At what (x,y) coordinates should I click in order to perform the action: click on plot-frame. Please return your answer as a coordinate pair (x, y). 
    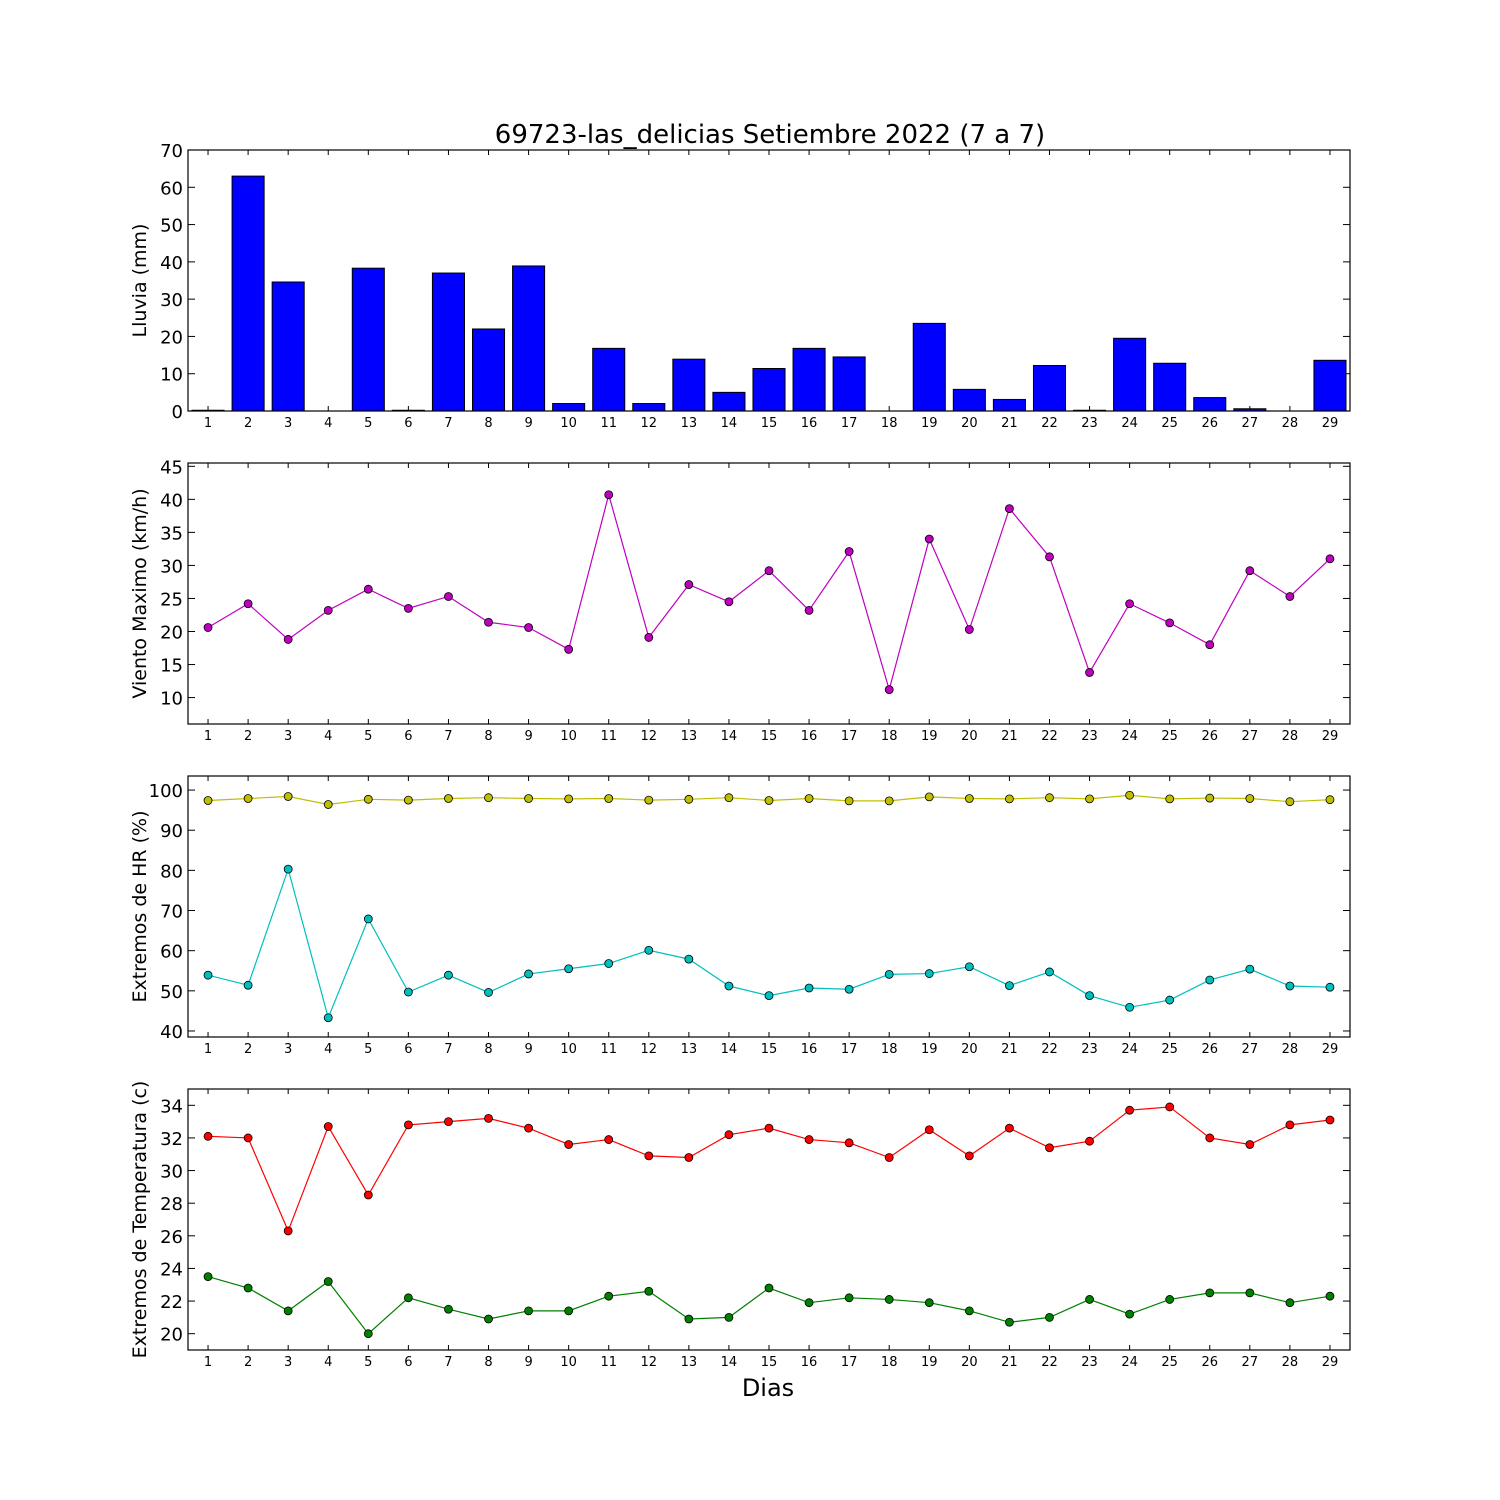
    Looking at the image, I should click on (769, 280).